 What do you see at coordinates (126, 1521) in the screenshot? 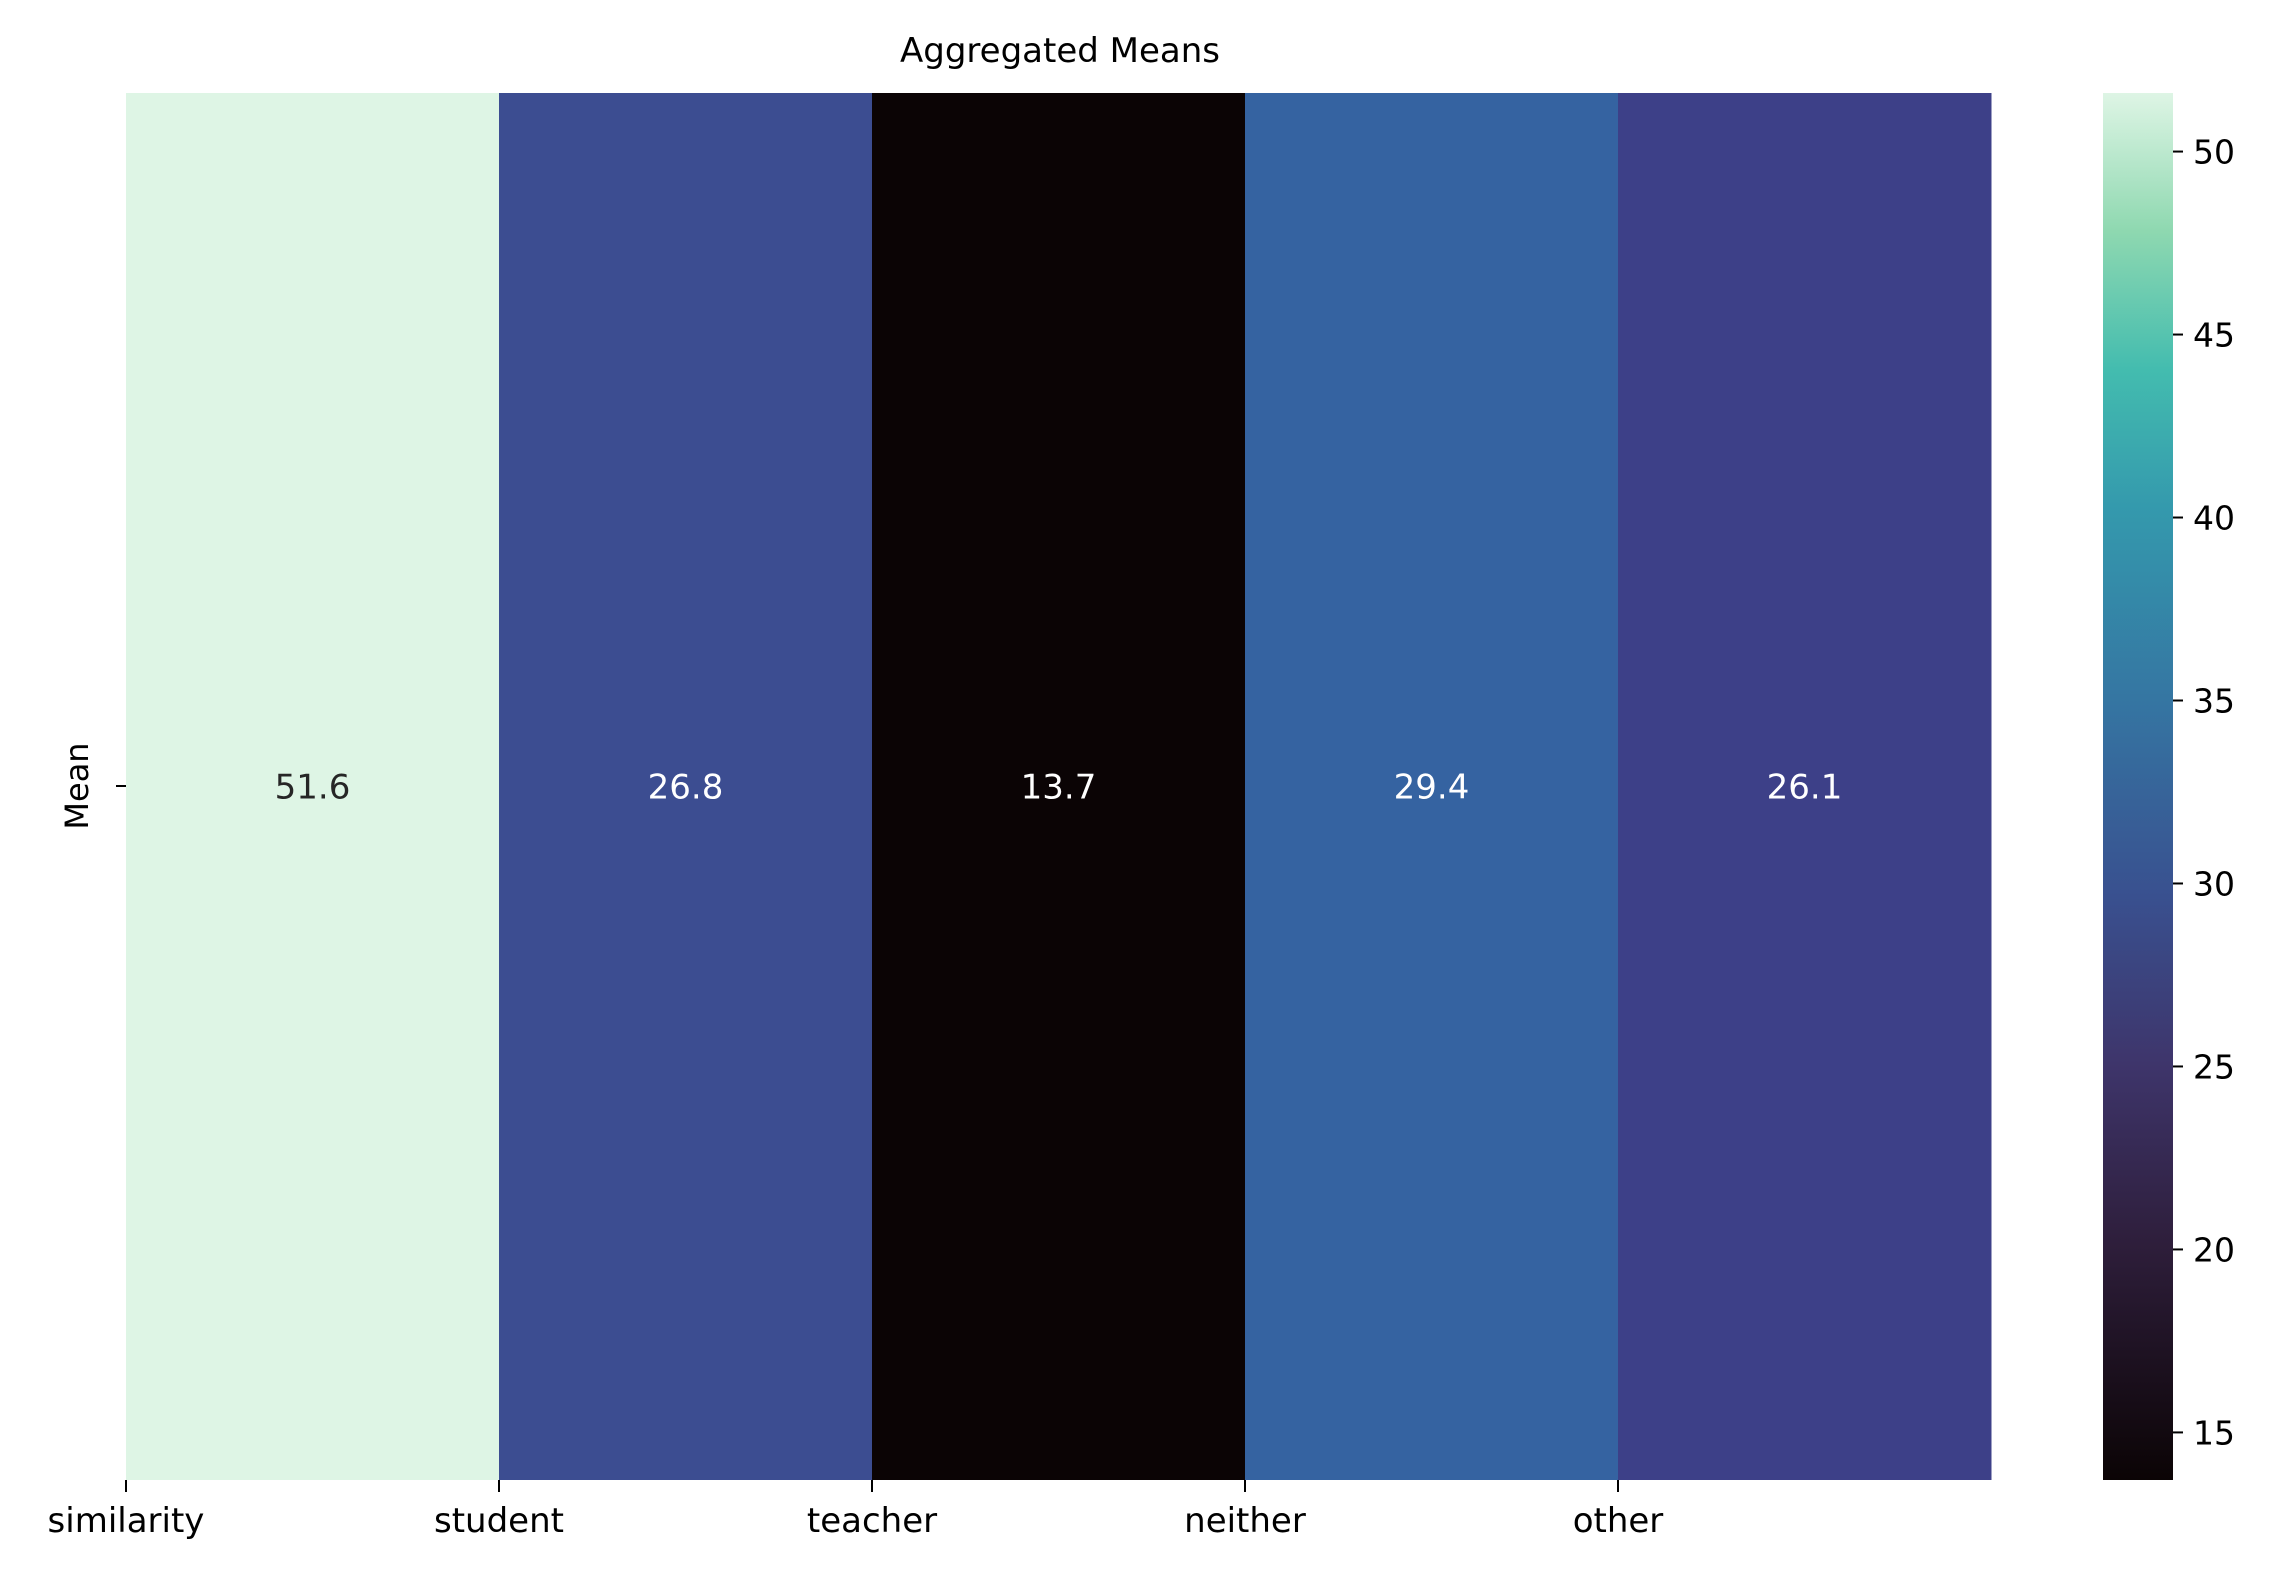
I see `x-tick-label-similarity: similarity` at bounding box center [126, 1521].